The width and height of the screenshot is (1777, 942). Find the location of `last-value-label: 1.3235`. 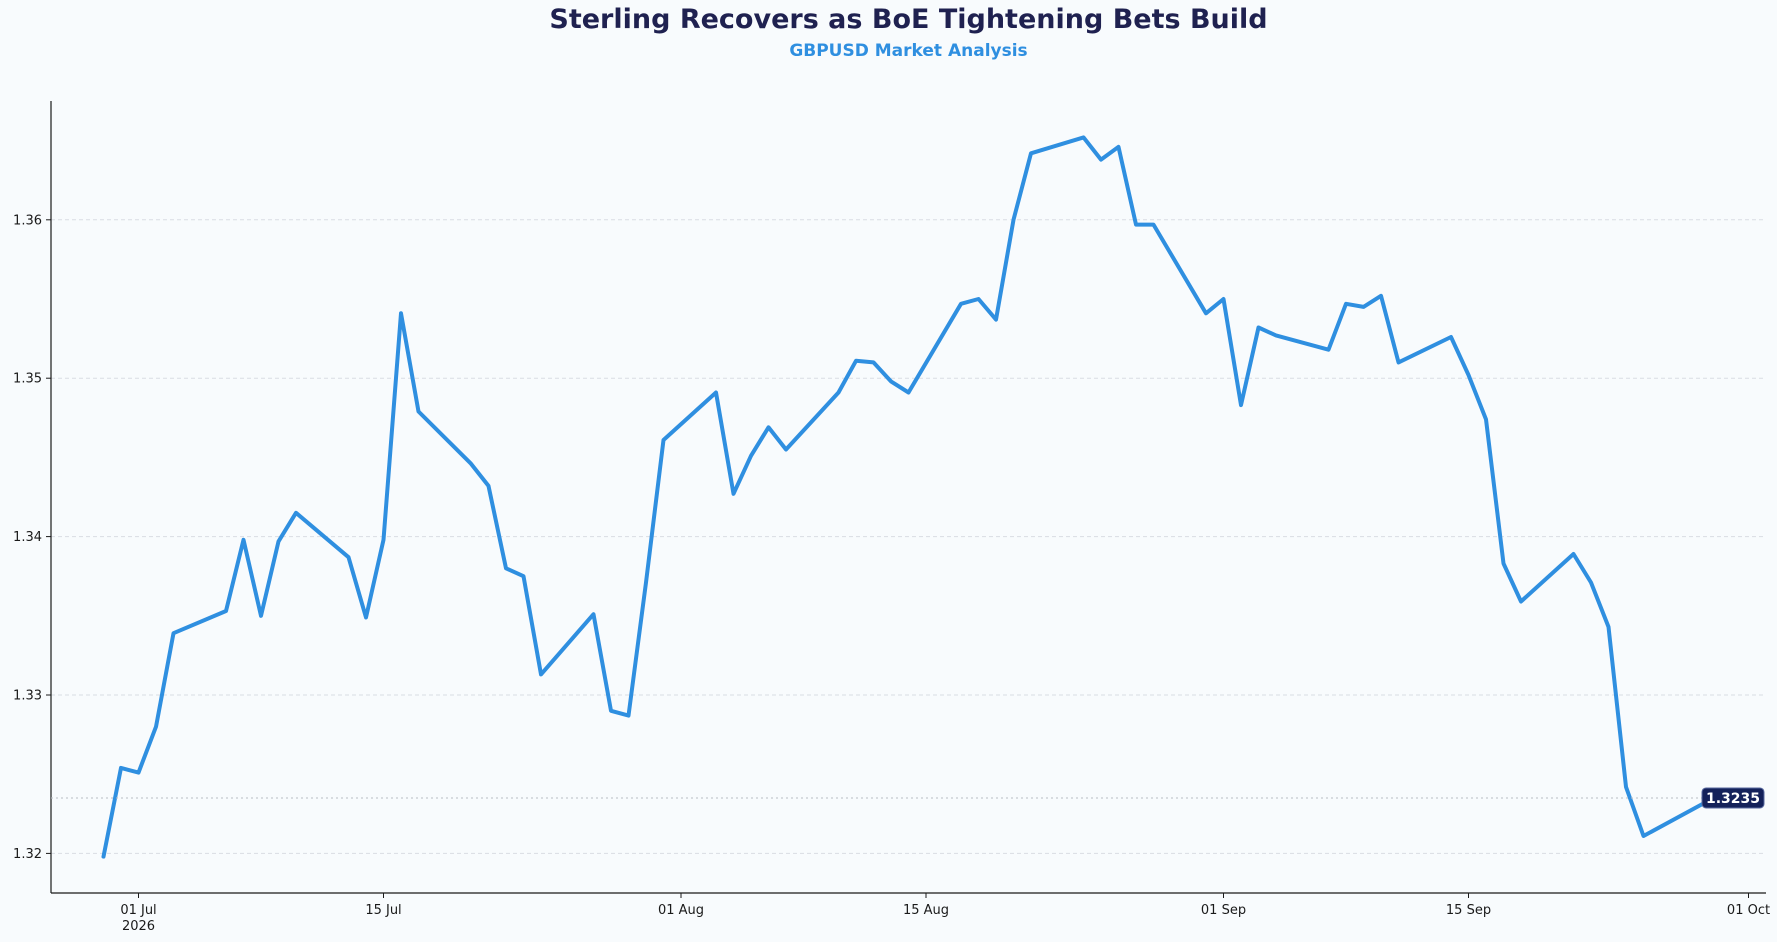

last-value-label: 1.3235 is located at coordinates (1733, 799).